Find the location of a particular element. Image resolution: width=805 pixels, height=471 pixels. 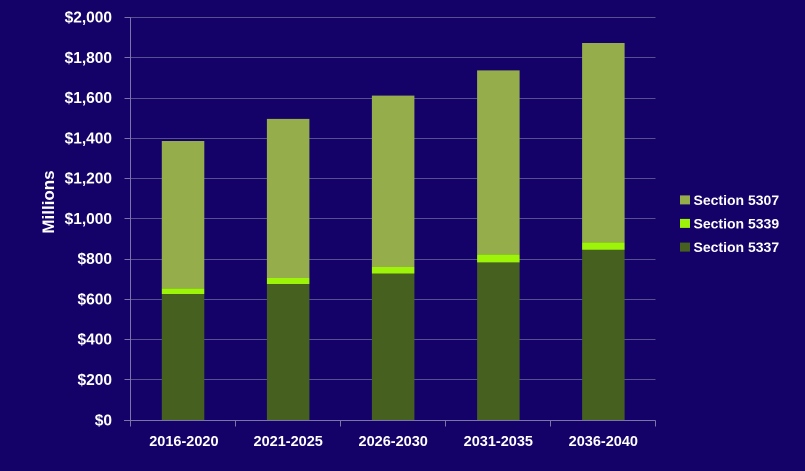

svg-text: $2,000 is located at coordinates (88, 18).